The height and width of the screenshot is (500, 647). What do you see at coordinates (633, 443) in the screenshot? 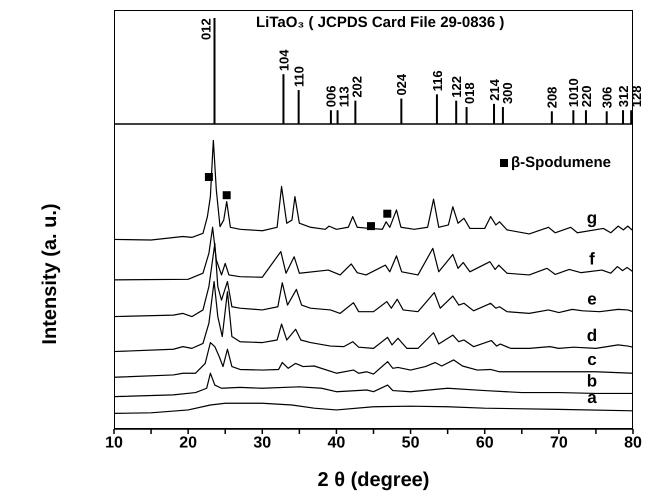
I see `x-tick-label: 80` at bounding box center [633, 443].